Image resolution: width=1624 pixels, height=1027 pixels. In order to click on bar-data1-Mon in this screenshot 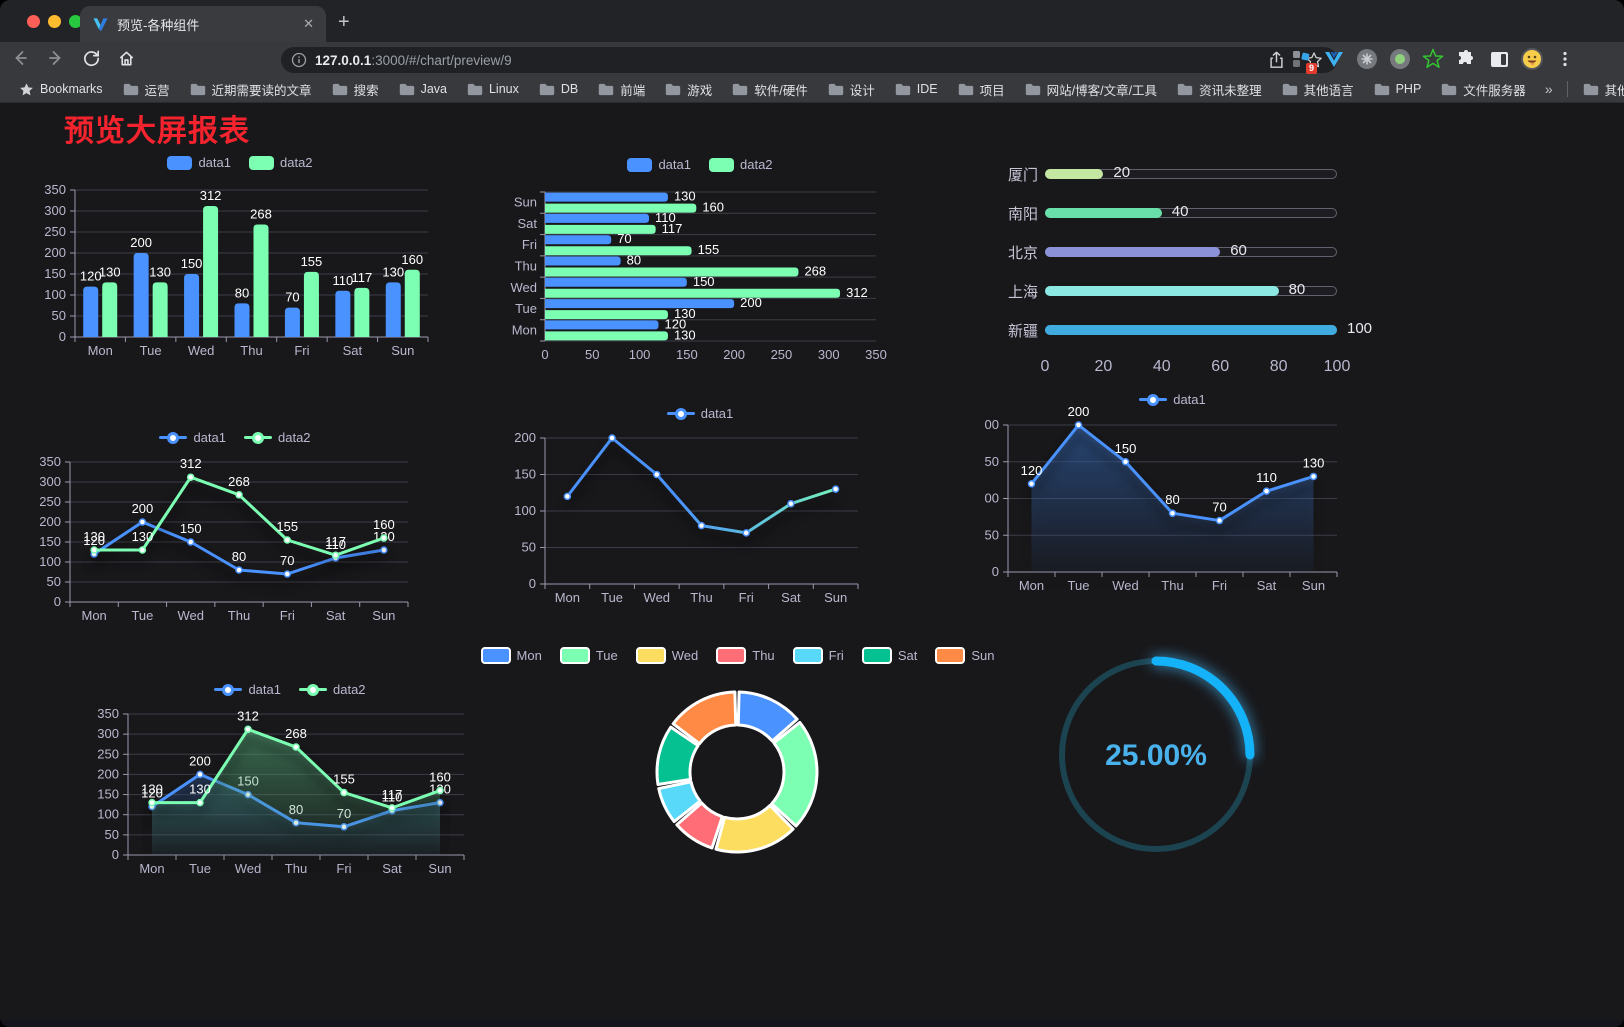, I will do `click(91, 311)`.